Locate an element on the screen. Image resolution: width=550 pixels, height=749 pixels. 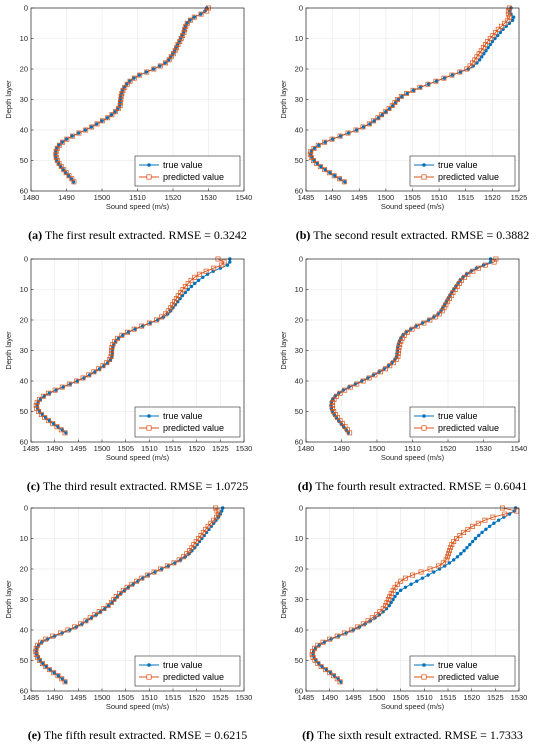
x-tick-label: 1495 is located at coordinates (353, 697).